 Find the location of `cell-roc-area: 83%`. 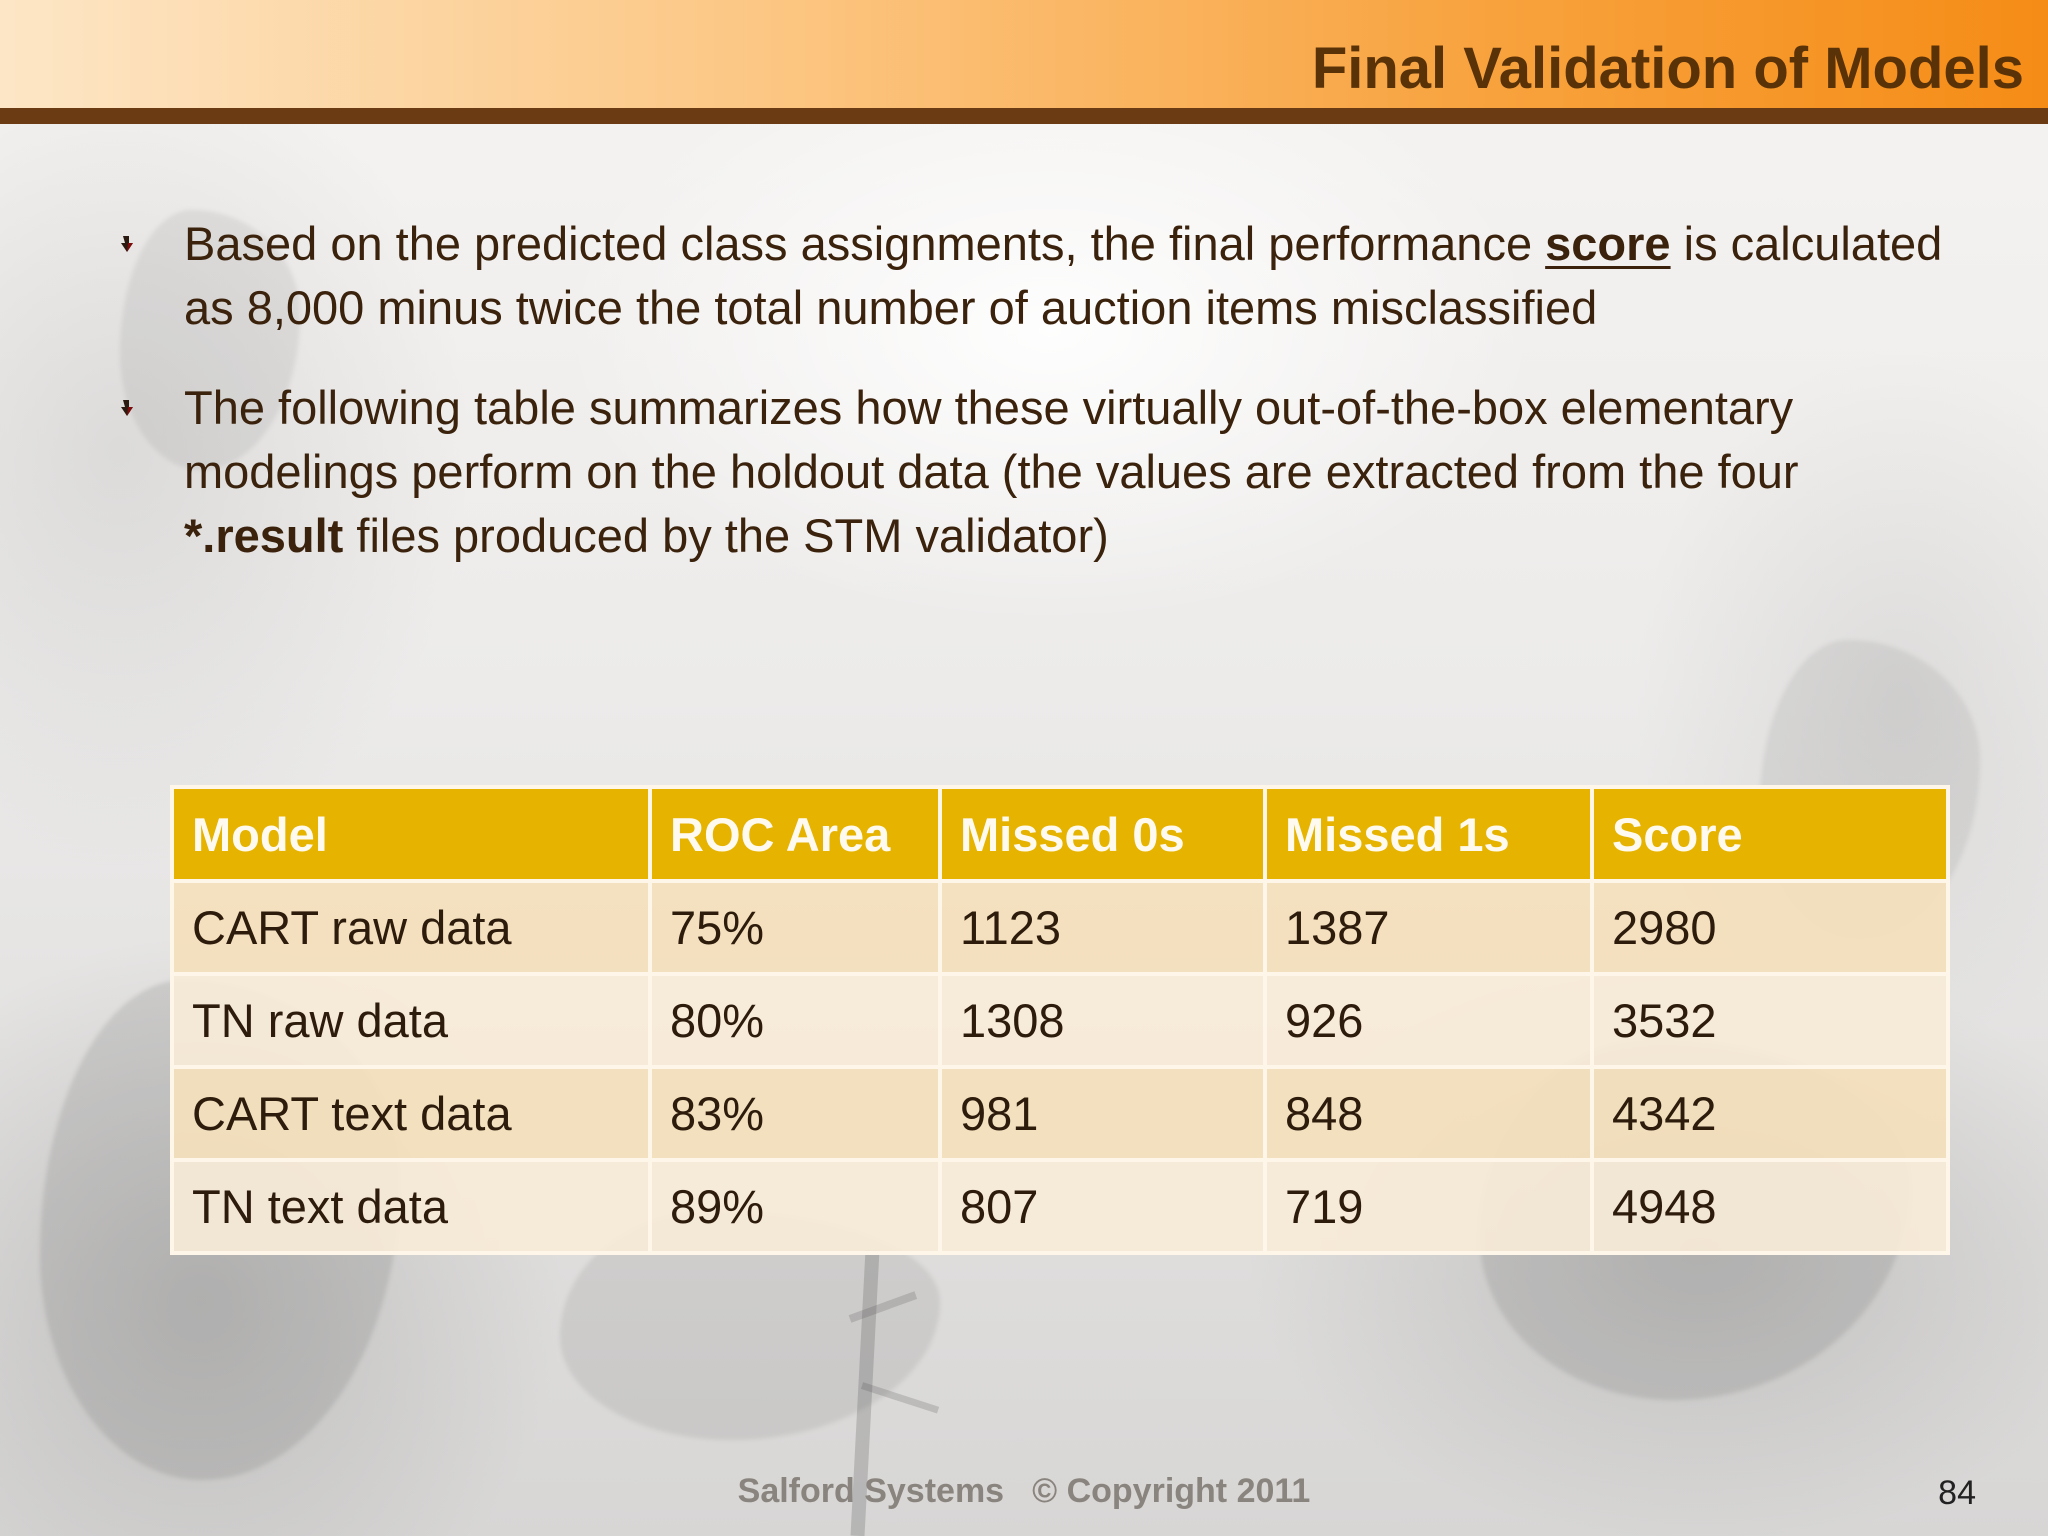

cell-roc-area: 83% is located at coordinates (795, 1113).